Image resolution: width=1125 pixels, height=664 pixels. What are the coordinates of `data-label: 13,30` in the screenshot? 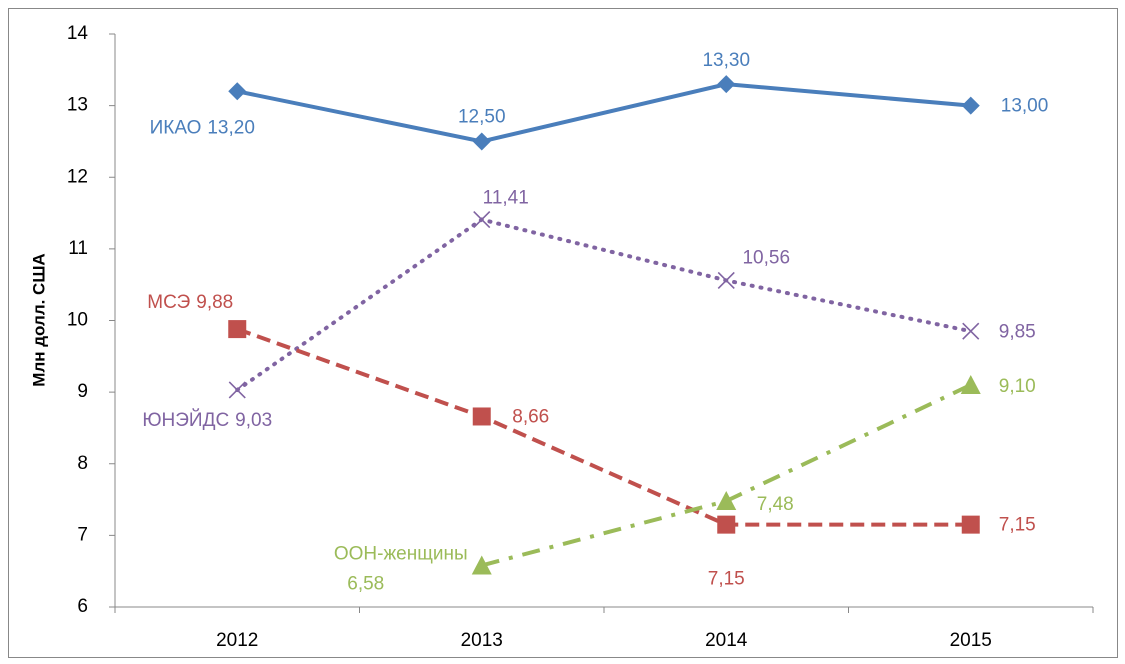 It's located at (726, 60).